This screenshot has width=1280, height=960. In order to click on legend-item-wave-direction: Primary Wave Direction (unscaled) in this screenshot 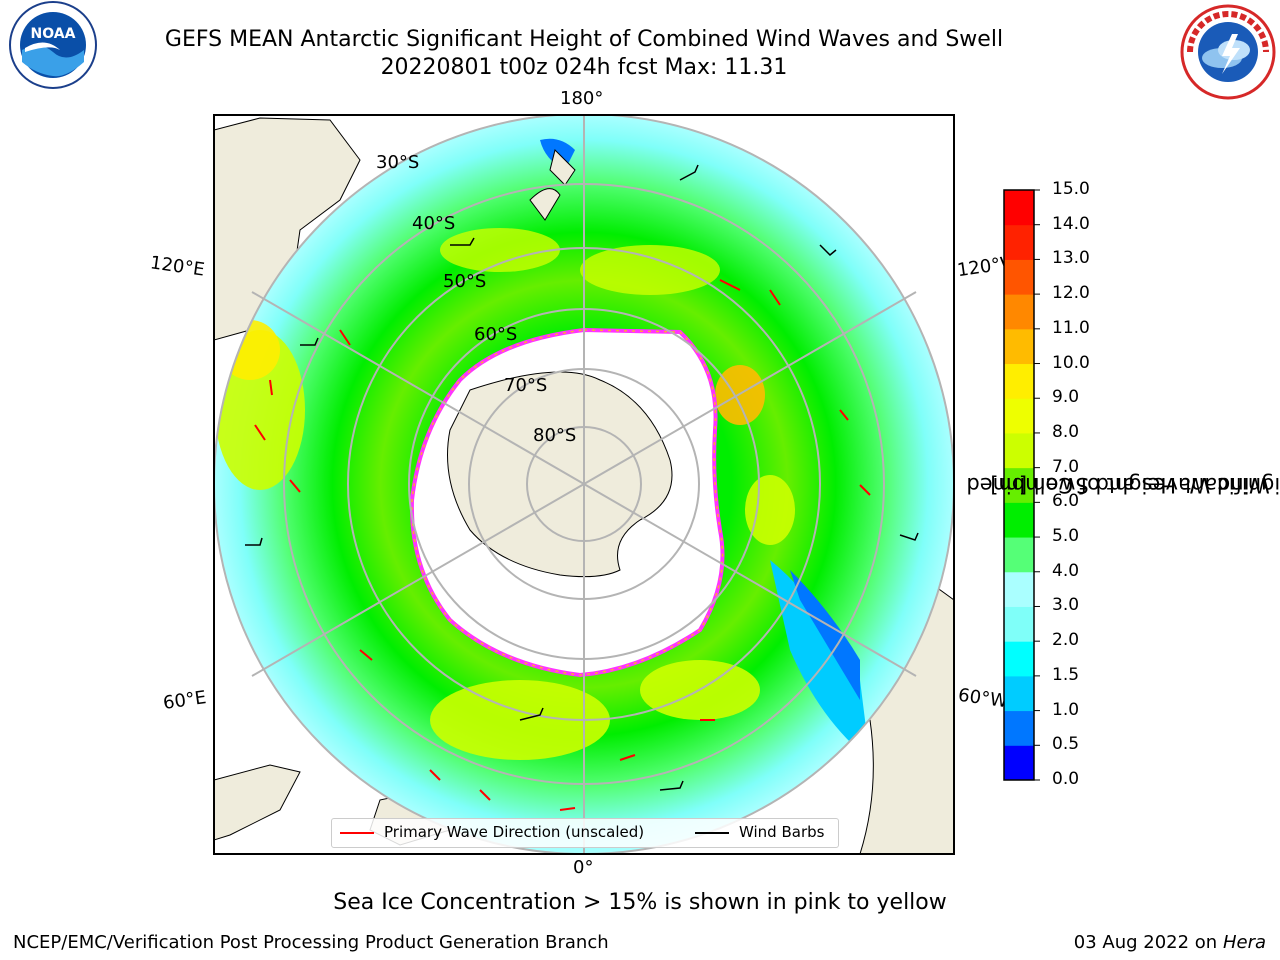, I will do `click(492, 832)`.